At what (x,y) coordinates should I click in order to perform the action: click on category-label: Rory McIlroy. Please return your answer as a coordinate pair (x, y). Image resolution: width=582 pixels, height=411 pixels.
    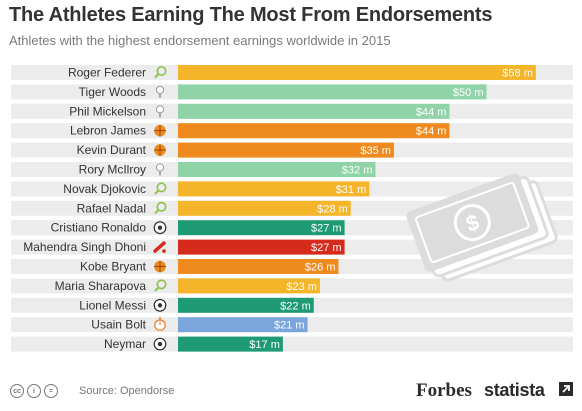
    Looking at the image, I should click on (112, 170).